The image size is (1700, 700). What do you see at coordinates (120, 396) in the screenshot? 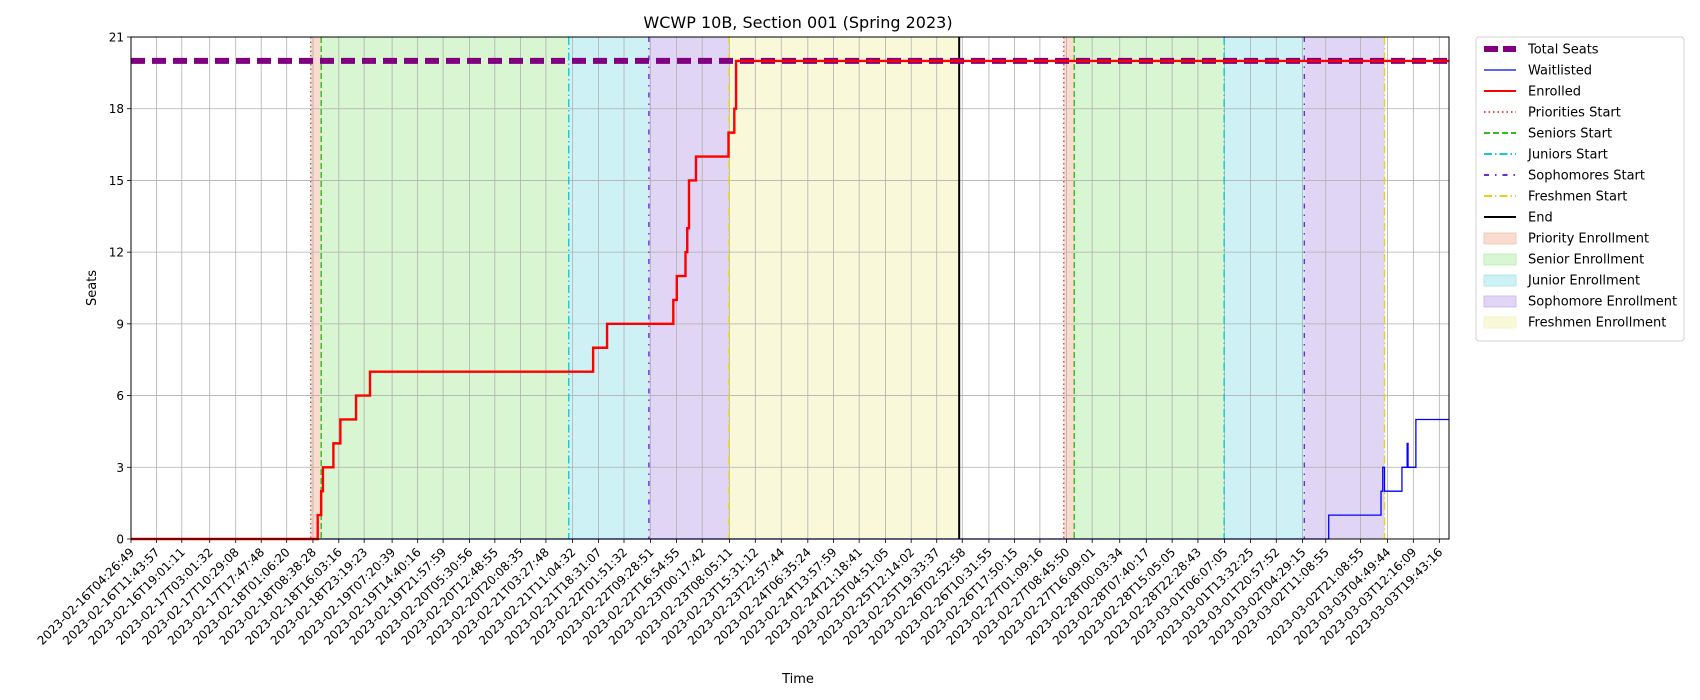
I see `y-tick-label: 6` at bounding box center [120, 396].